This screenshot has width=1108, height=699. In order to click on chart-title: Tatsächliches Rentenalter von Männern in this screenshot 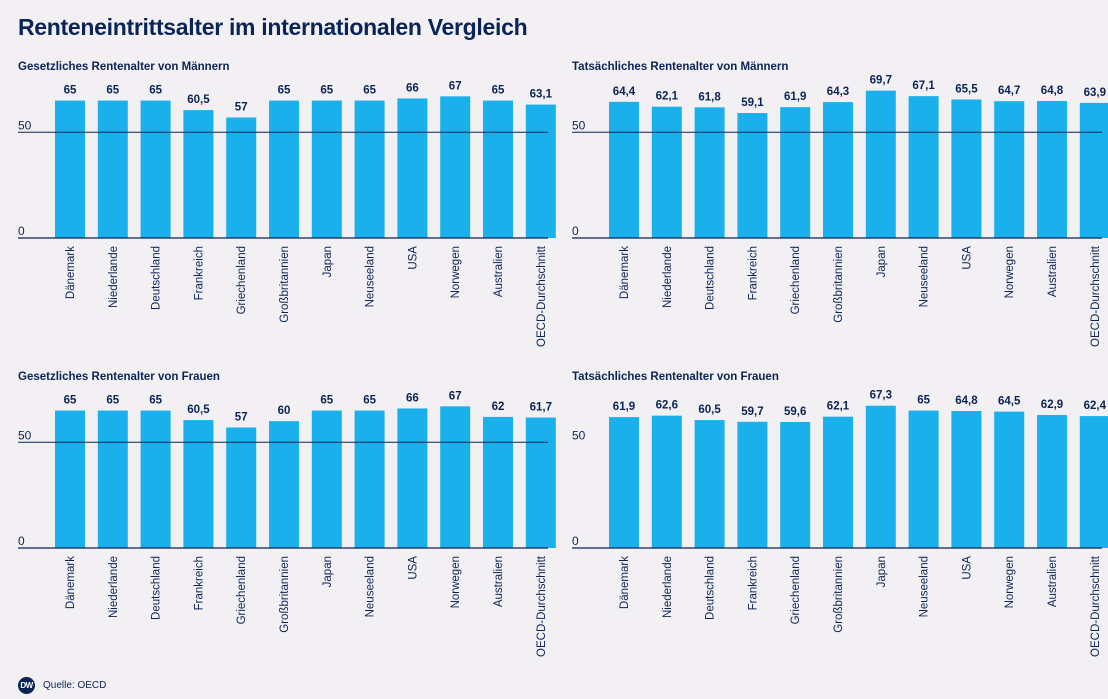, I will do `click(680, 67)`.